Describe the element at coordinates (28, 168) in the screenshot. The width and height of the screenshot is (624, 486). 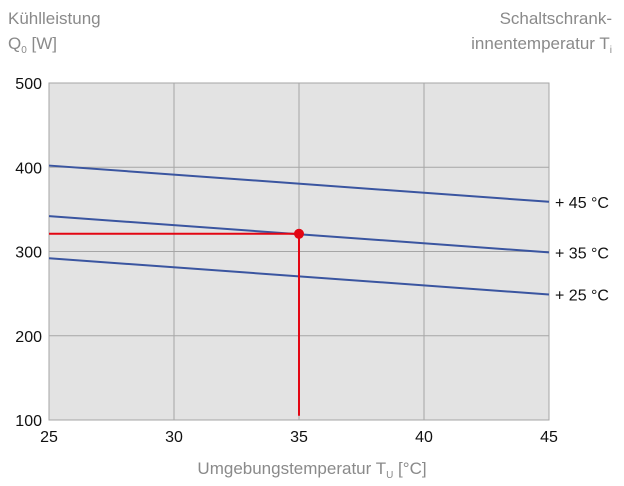
I see `y-tick-label-400: 400` at that location.